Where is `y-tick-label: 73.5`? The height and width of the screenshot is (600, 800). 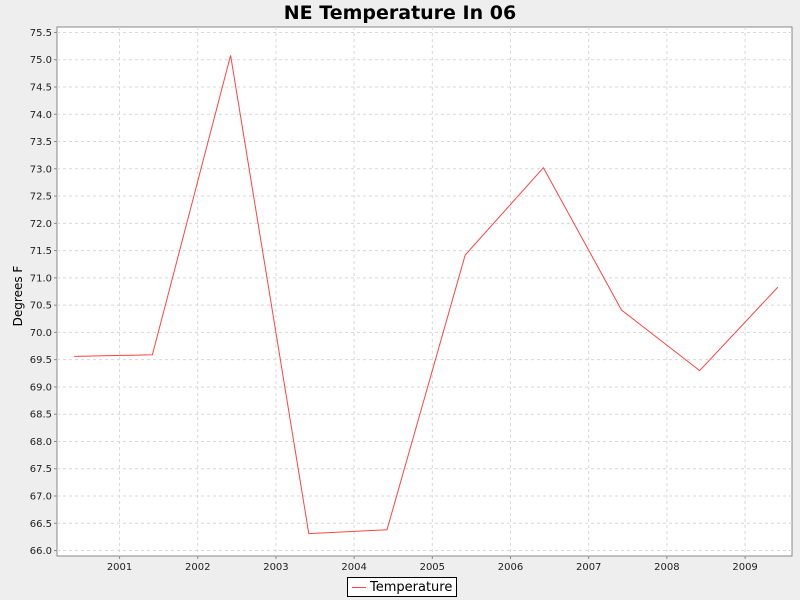 y-tick-label: 73.5 is located at coordinates (41, 142).